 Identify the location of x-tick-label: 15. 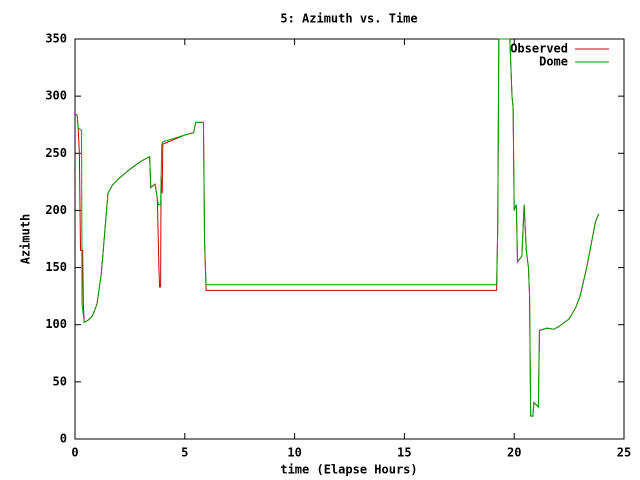
(404, 453).